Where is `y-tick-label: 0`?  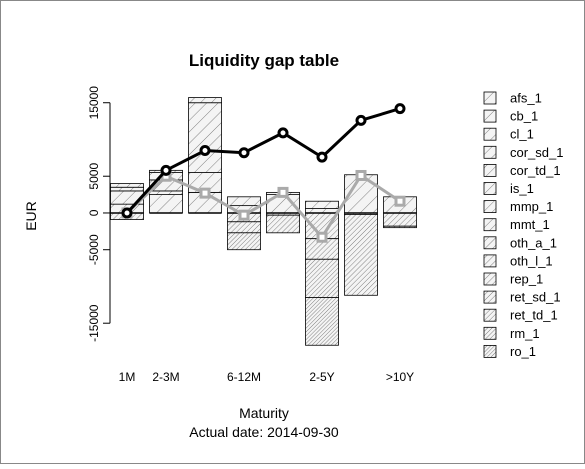 y-tick-label: 0 is located at coordinates (94, 212).